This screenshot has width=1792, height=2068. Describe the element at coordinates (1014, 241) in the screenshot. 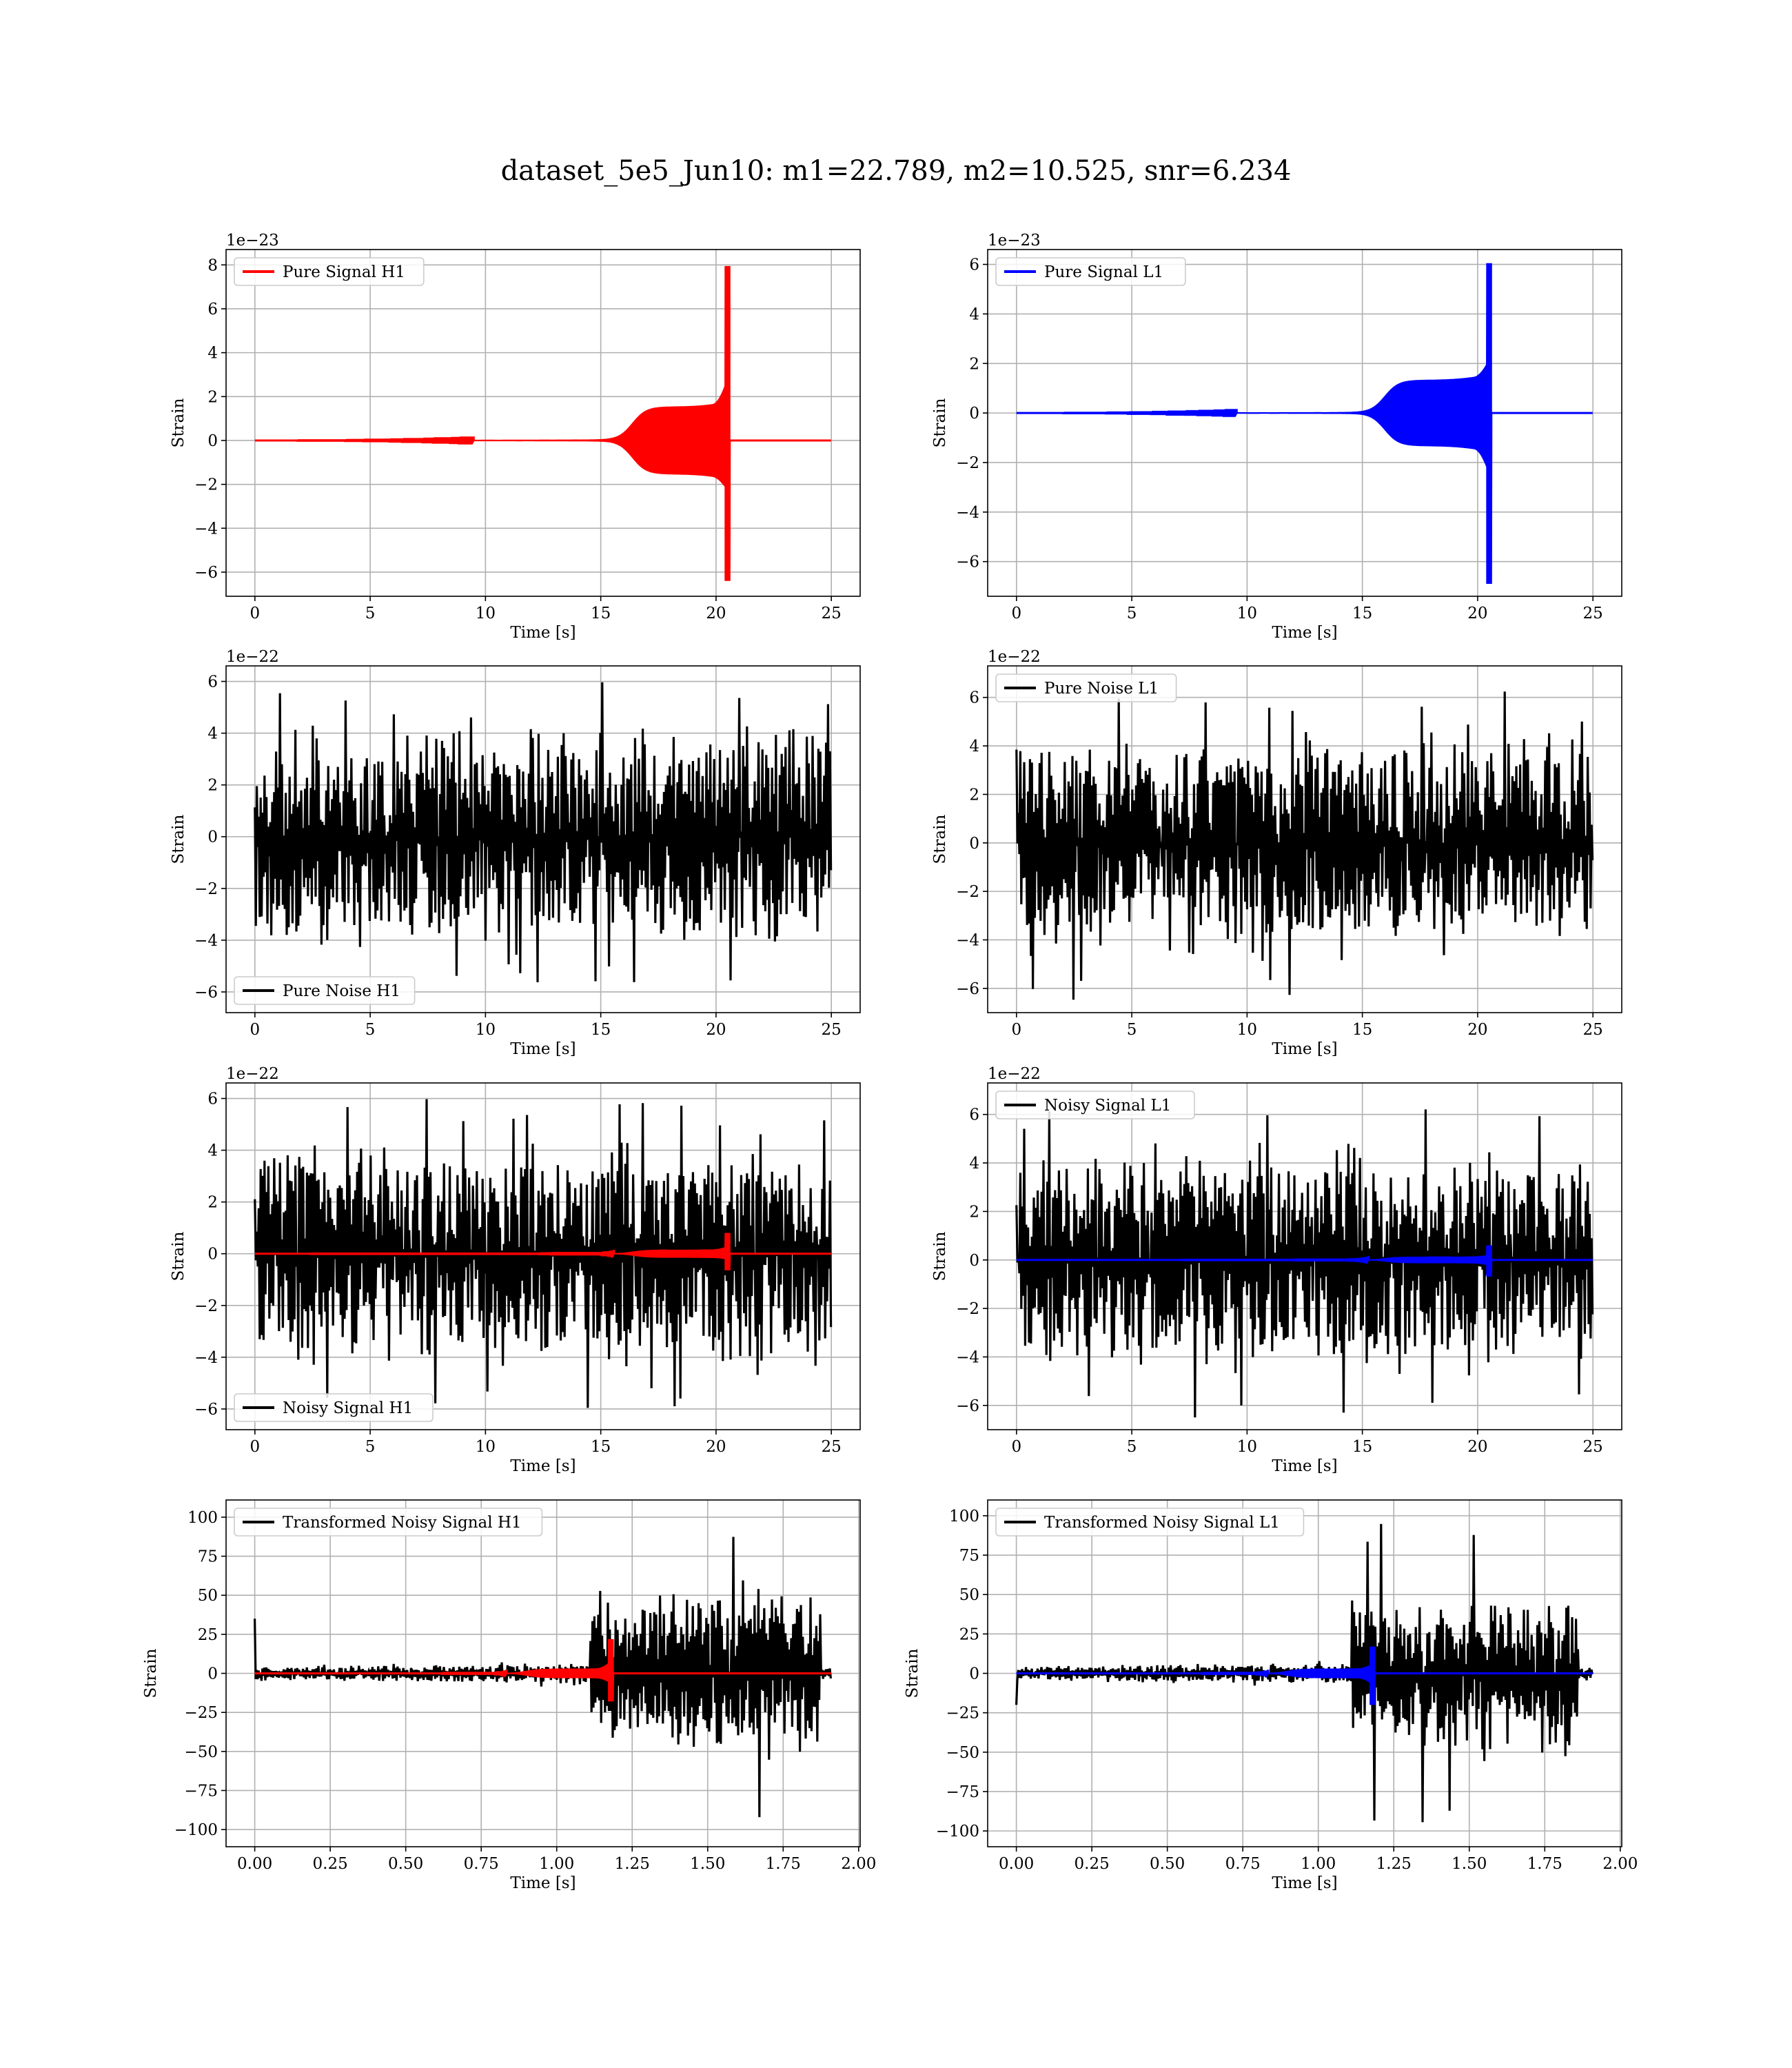

I see `y-offset-label: 1e−23` at that location.